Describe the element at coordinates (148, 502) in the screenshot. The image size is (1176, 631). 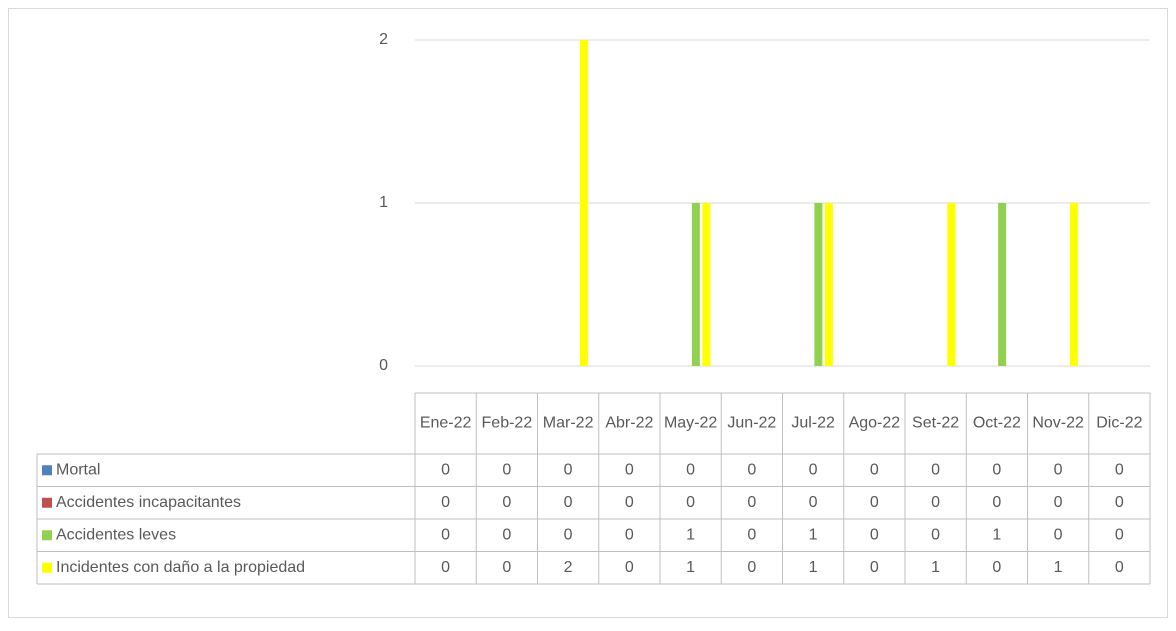
I see `legend-label: Accidentes incapacitantes` at that location.